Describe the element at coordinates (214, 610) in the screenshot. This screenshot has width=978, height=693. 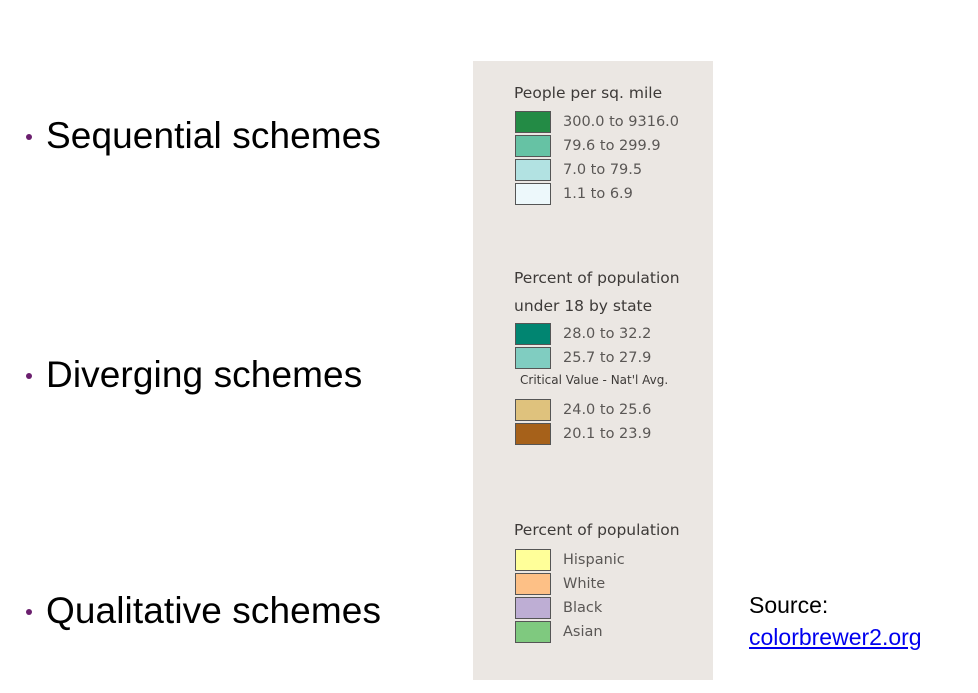
I see `bullet-text: Qualitative schemes` at that location.